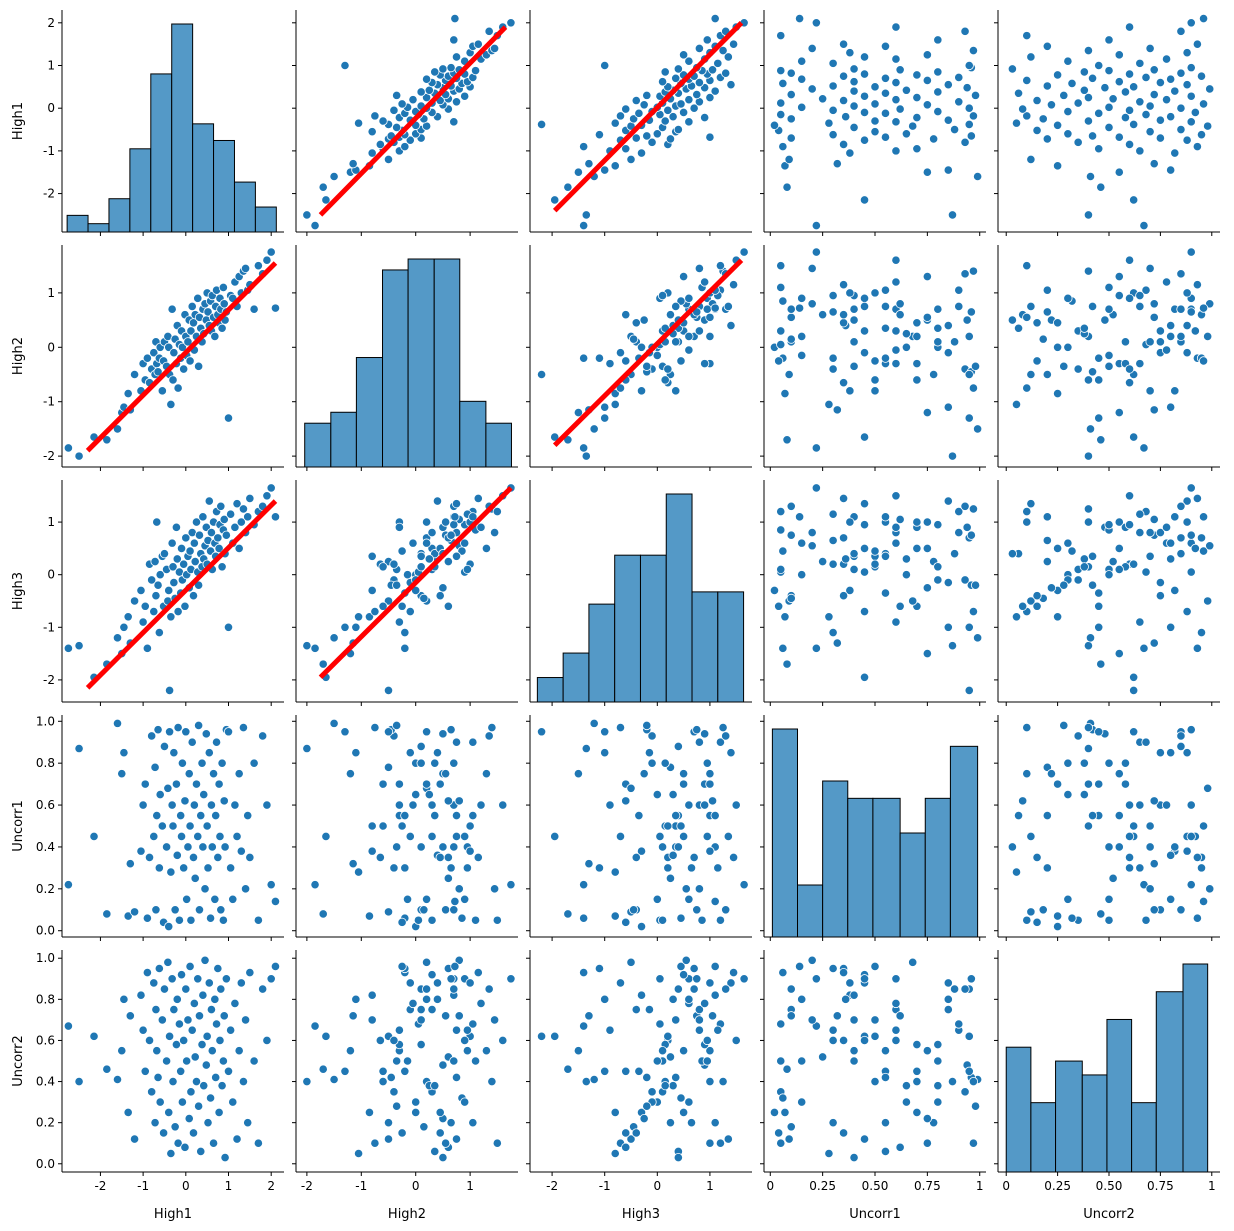 The image size is (1234, 1231). Describe the element at coordinates (639, 123) in the screenshot. I see `panel-High1-vs-High3` at that location.